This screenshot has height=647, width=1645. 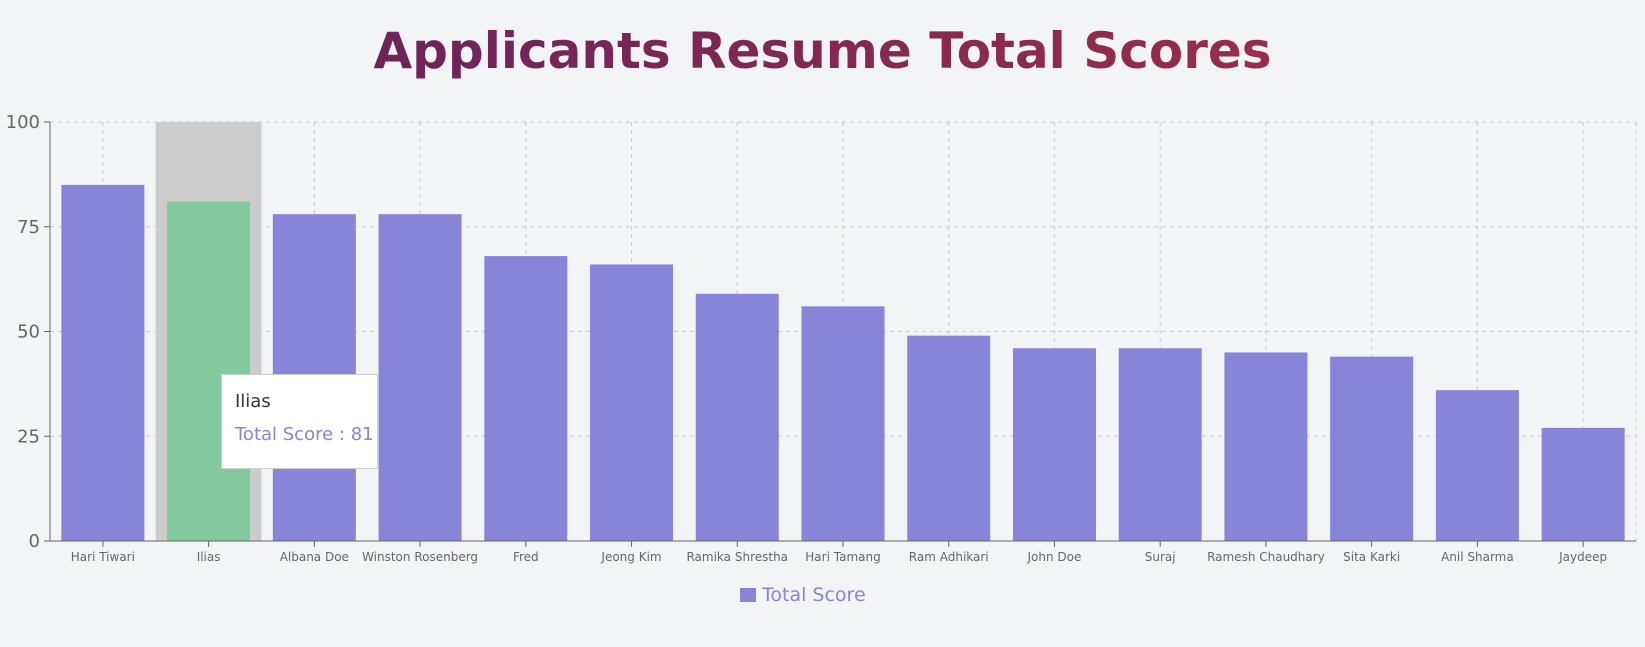 What do you see at coordinates (822, 51) in the screenshot?
I see `chart-title: Applicants Resume Total Scores` at bounding box center [822, 51].